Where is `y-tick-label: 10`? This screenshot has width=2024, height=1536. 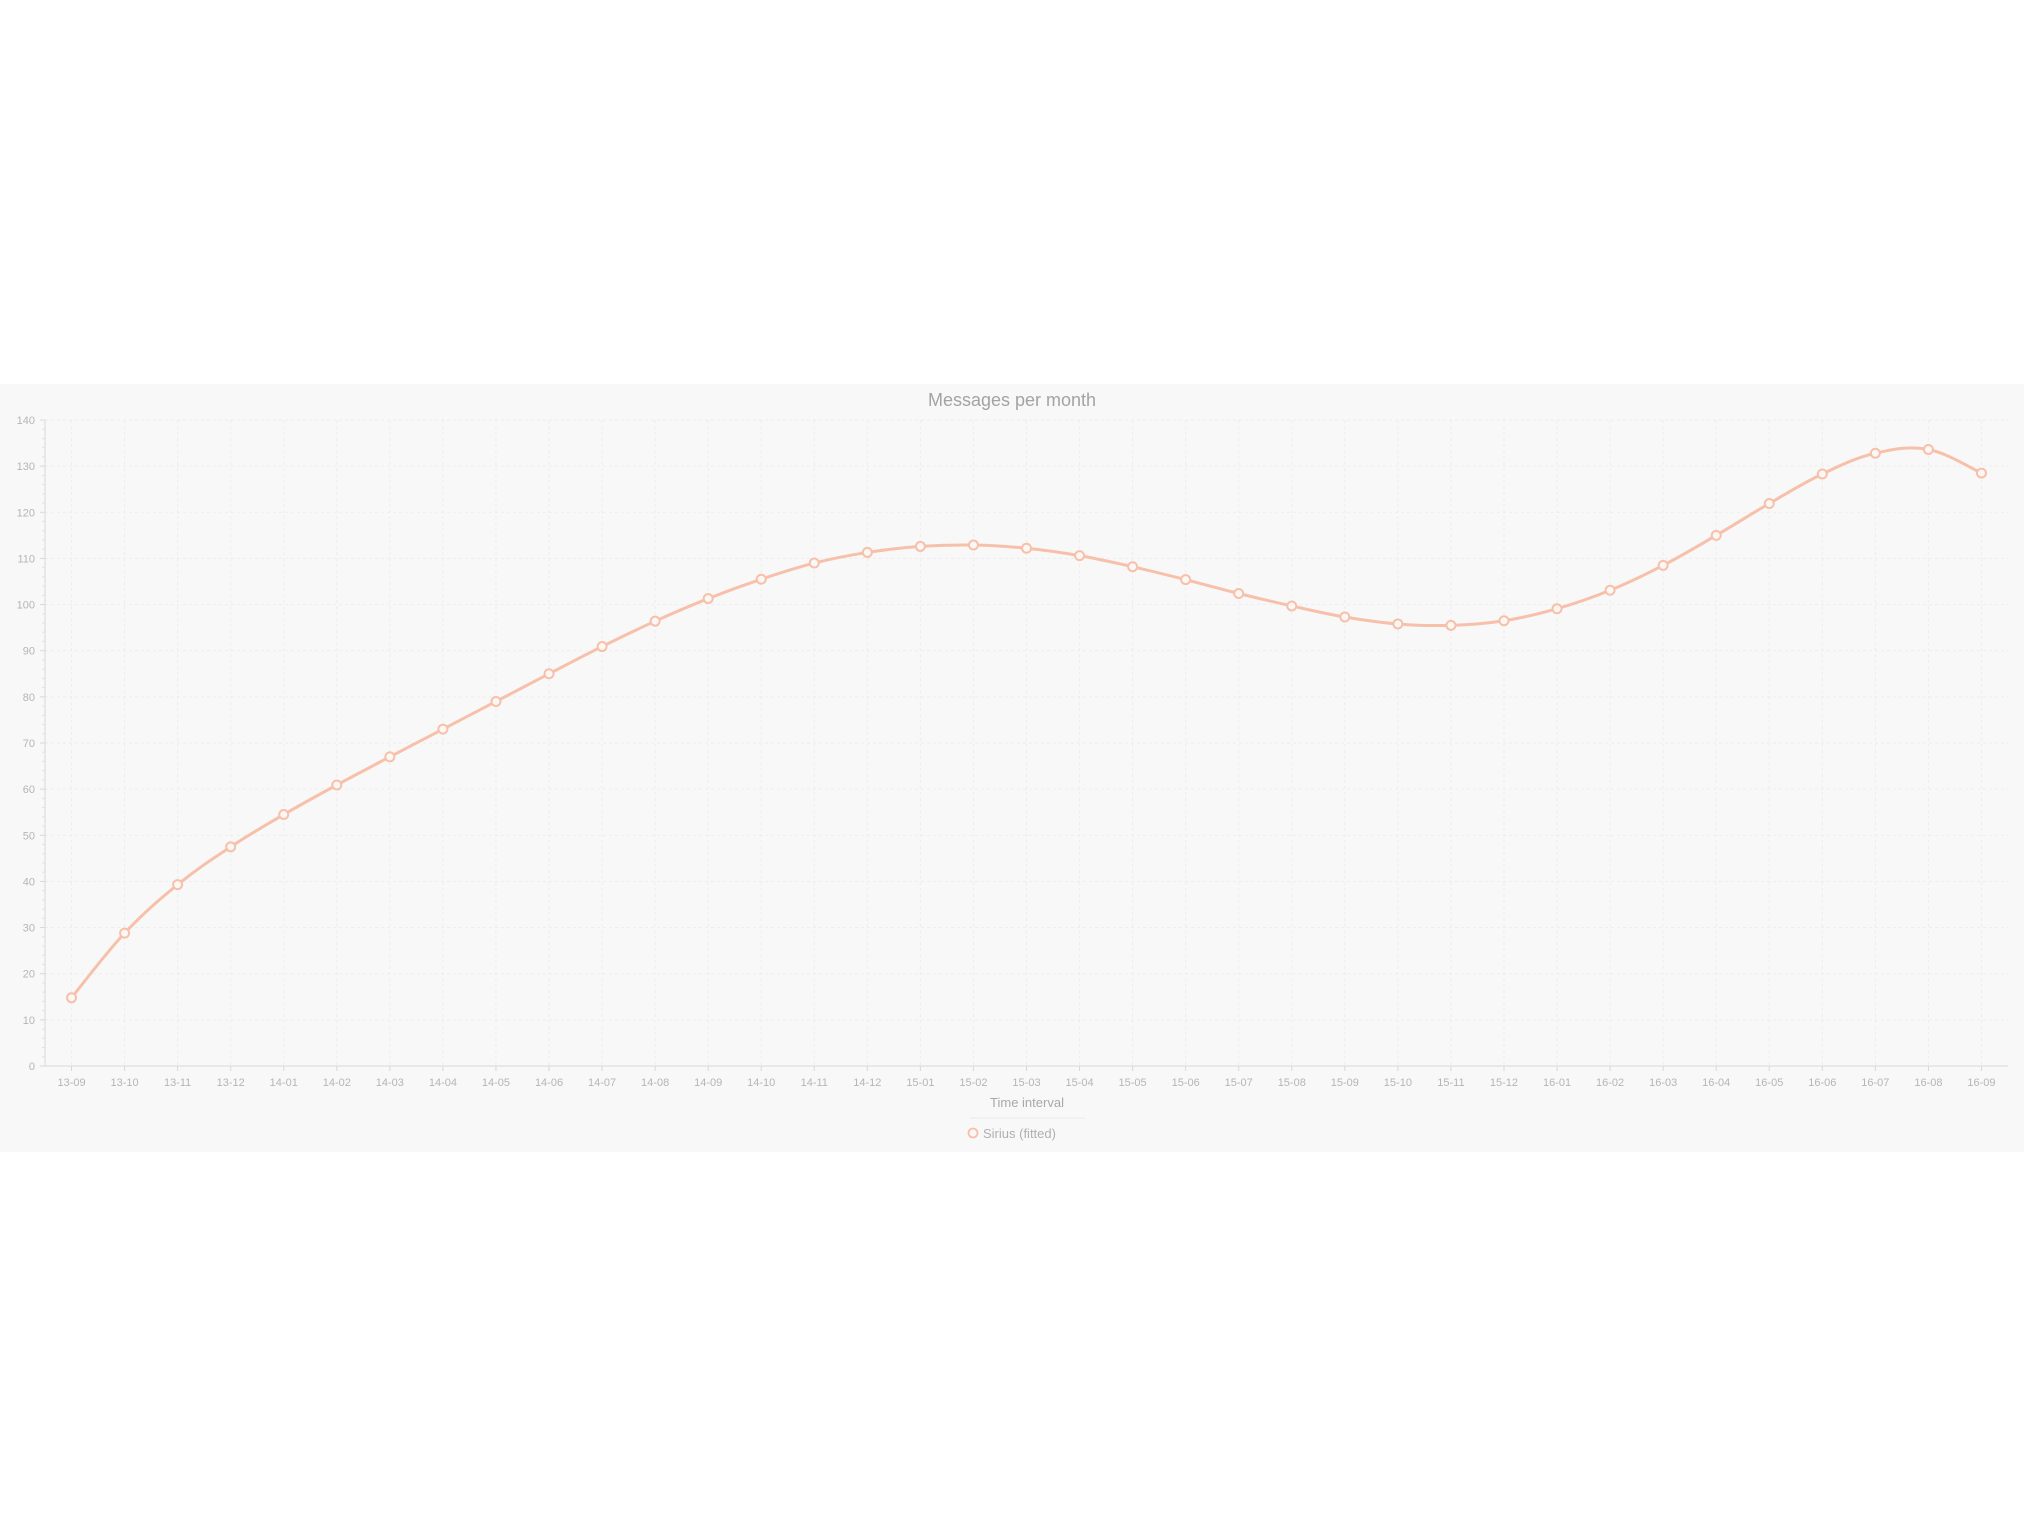 y-tick-label: 10 is located at coordinates (29, 1021).